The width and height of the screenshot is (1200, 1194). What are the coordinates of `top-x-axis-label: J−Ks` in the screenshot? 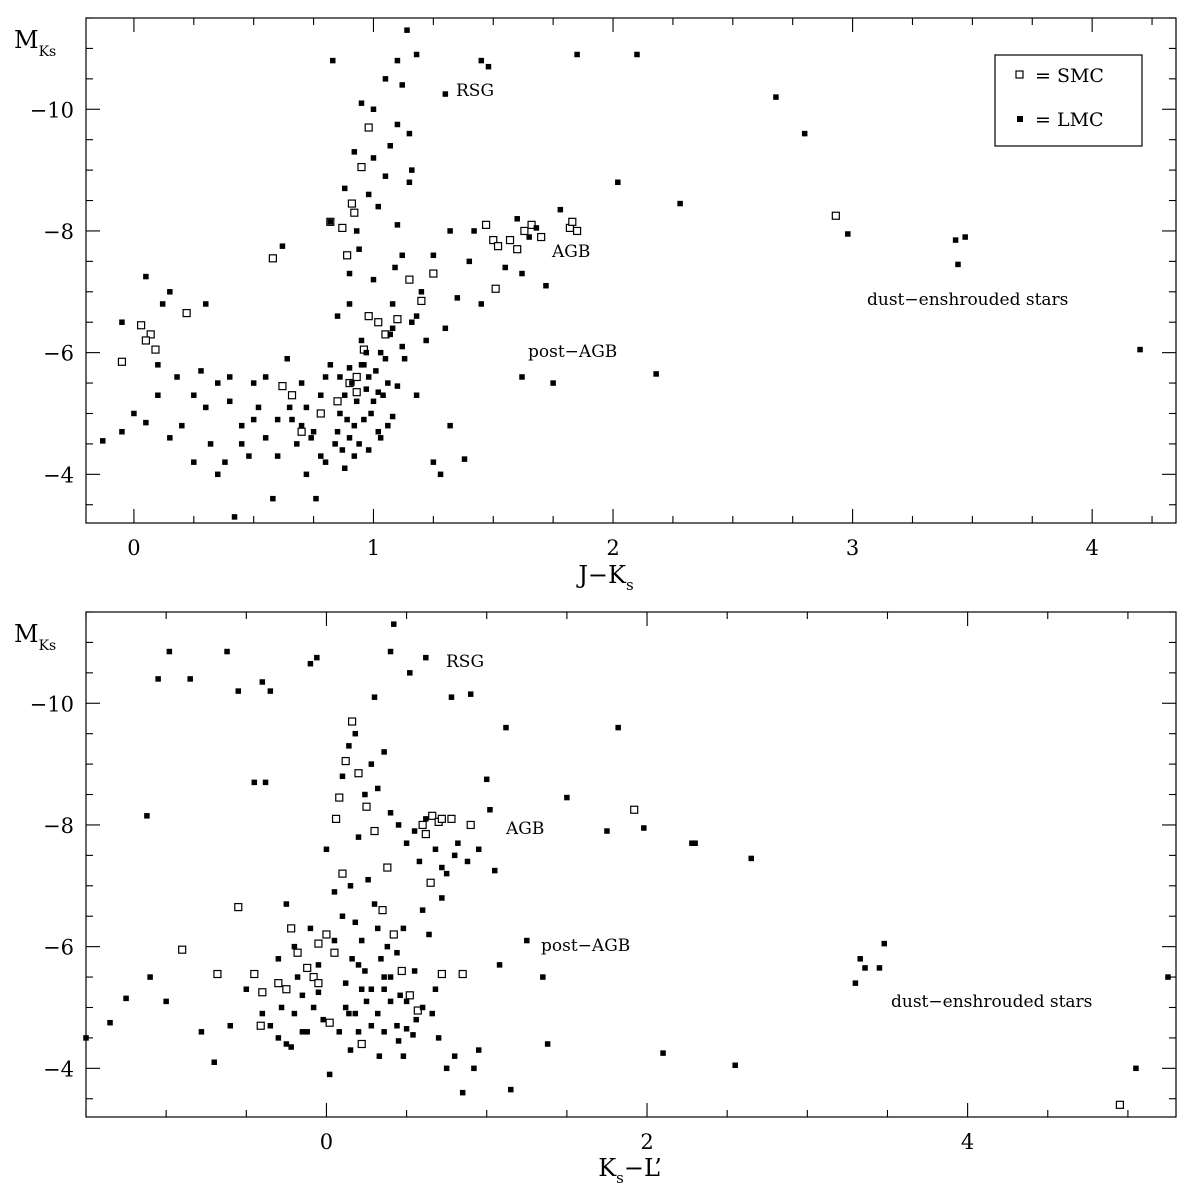 It's located at (604, 577).